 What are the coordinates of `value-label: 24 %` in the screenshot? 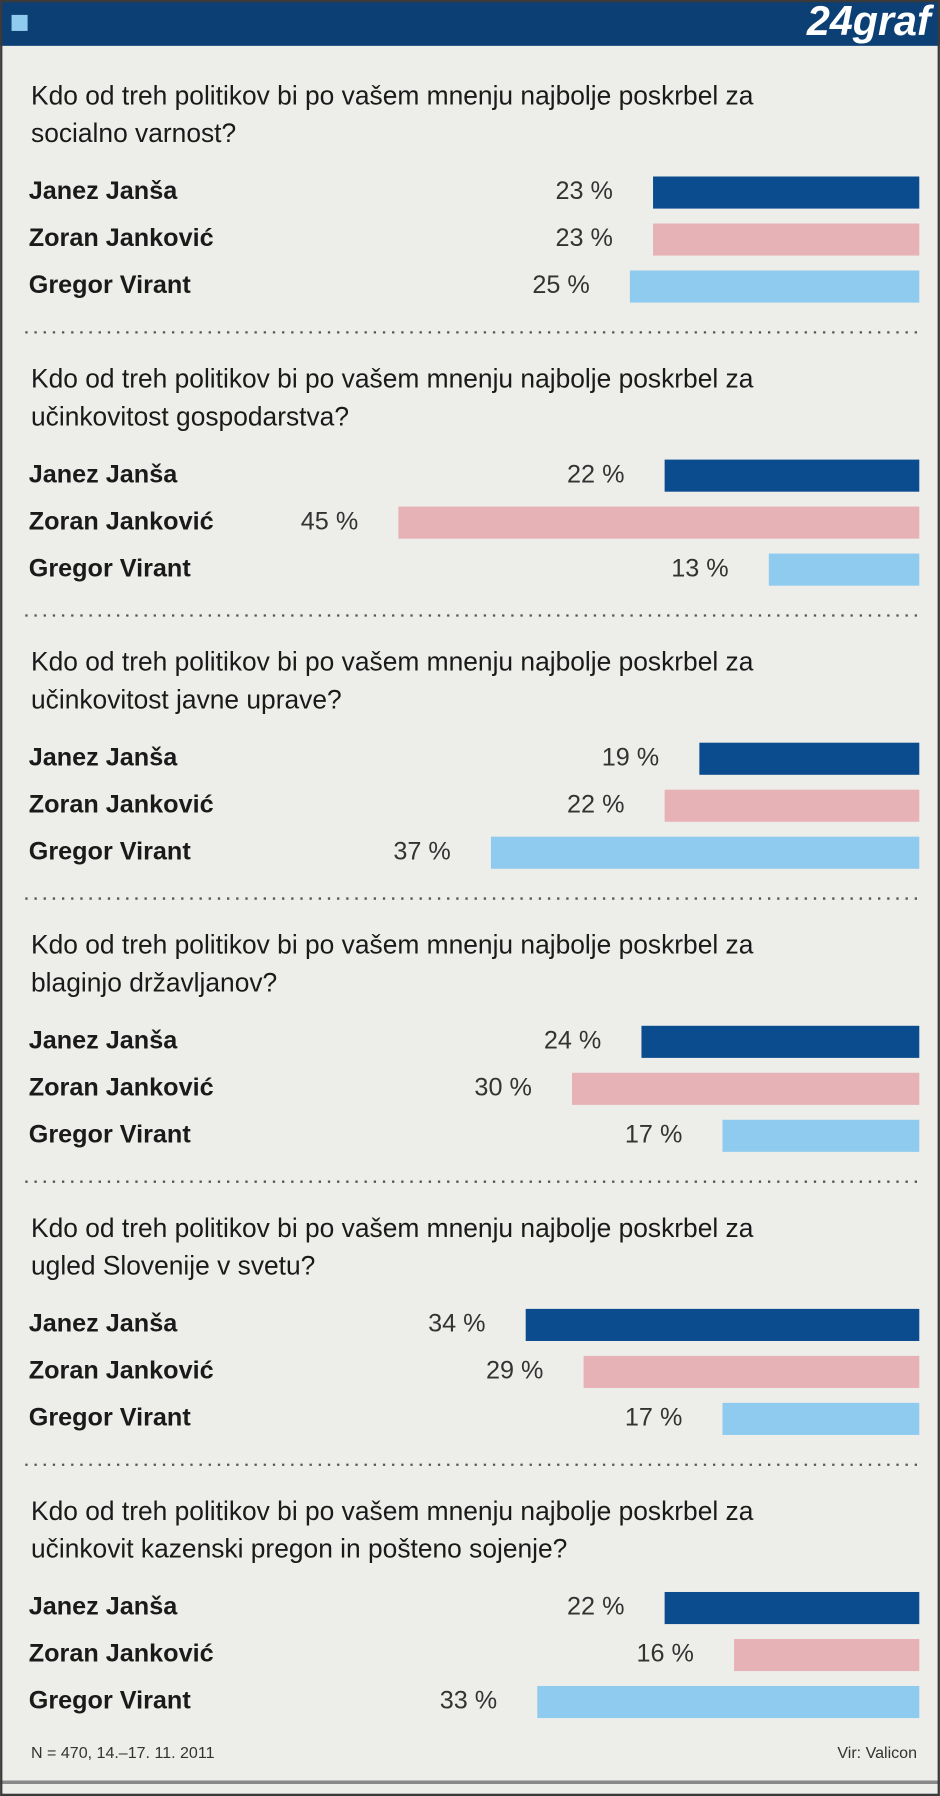 It's located at (572, 1040).